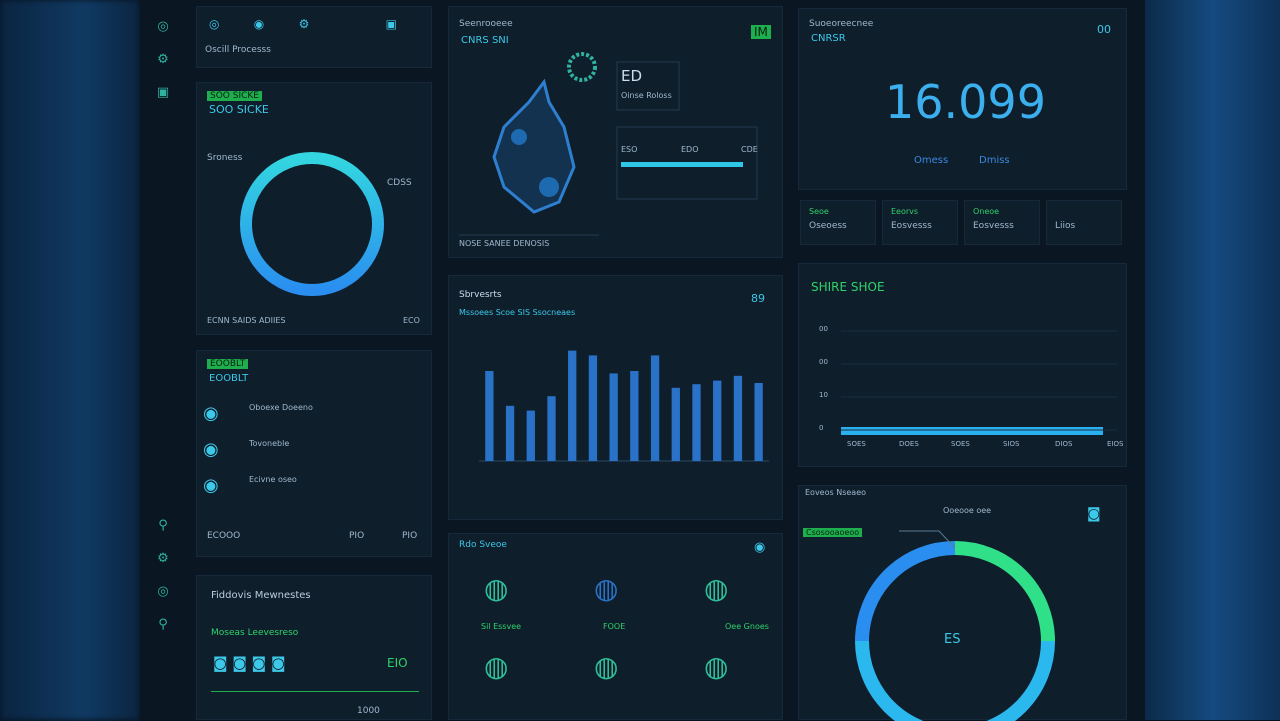 This screenshot has width=1280, height=721. I want to click on panel: ◎ ◉ ⚙ ▣ Oscill Processs, so click(314, 37).